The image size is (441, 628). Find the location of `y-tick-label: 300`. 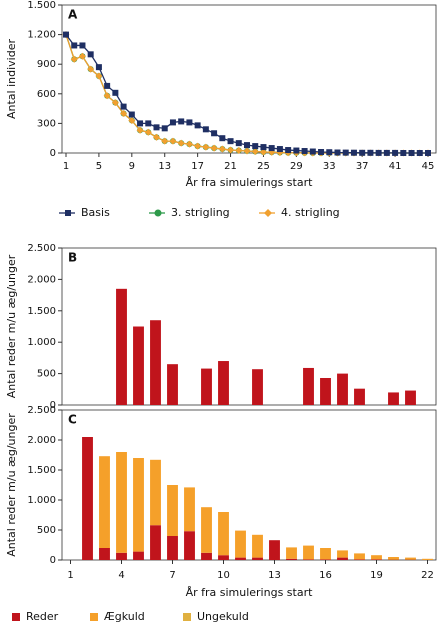

y-tick-label: 300 is located at coordinates (46, 123).